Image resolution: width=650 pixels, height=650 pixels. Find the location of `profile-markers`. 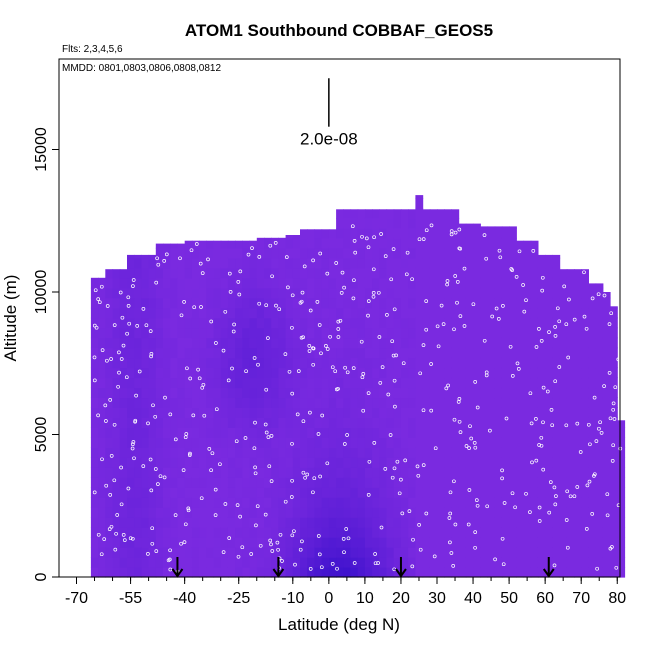

profile-markers is located at coordinates (363, 567).